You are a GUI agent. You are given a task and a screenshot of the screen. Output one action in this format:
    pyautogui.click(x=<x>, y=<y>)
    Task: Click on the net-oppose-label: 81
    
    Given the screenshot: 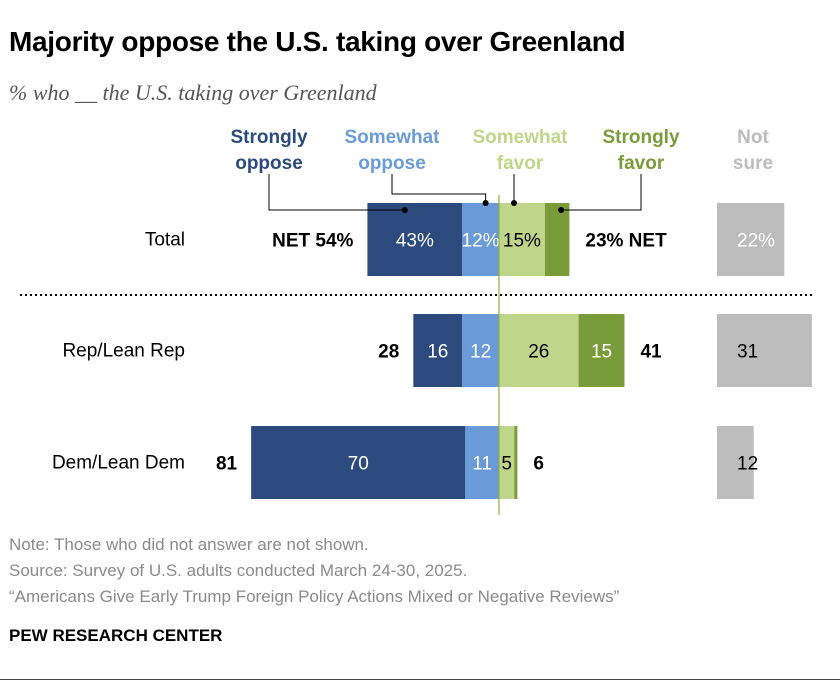 What is the action you would take?
    pyautogui.click(x=227, y=464)
    